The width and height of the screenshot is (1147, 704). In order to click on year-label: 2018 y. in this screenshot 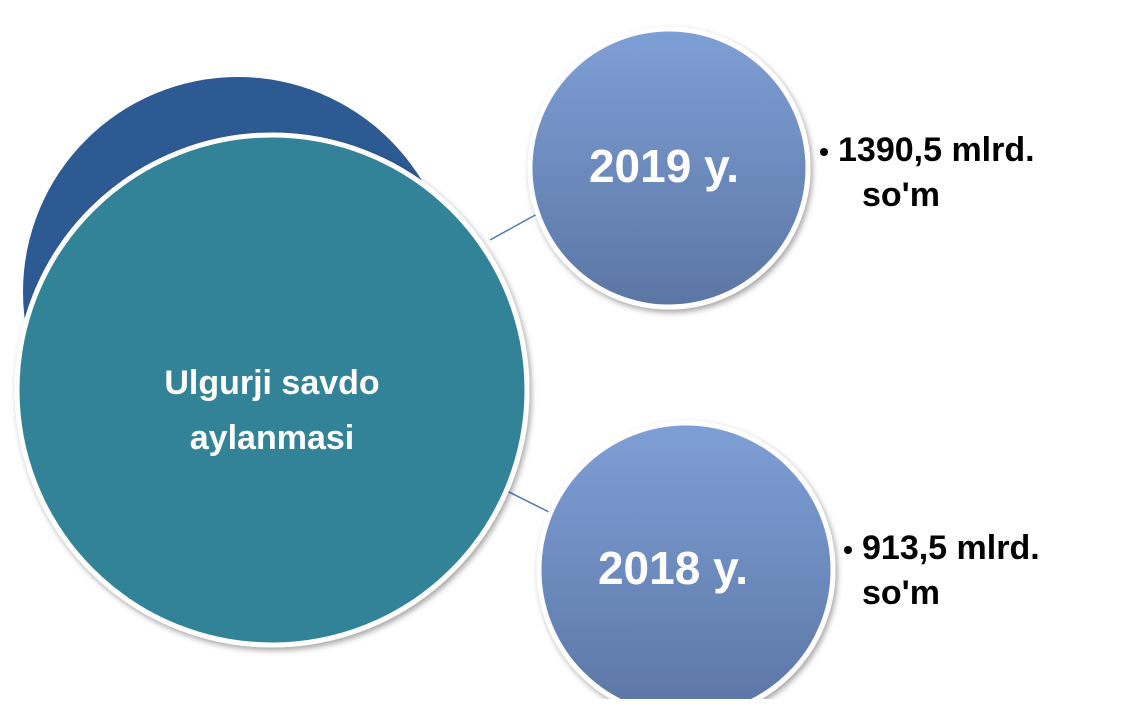, I will do `click(673, 568)`.